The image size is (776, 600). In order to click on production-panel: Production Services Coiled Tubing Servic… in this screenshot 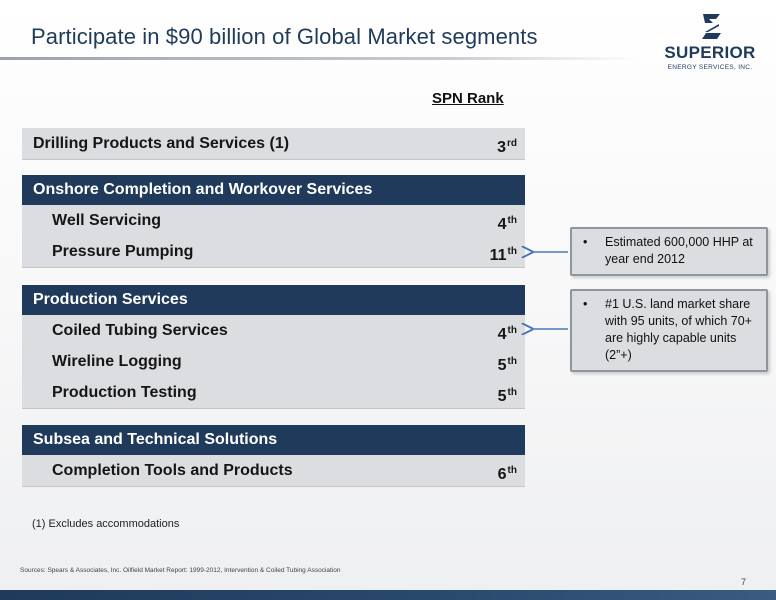, I will do `click(273, 347)`.